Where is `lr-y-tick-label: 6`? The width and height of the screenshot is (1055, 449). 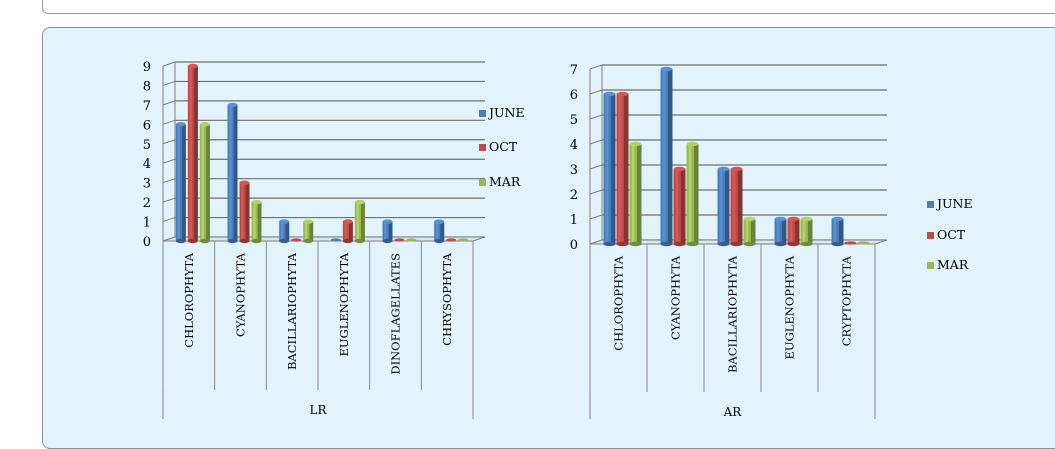
lr-y-tick-label: 6 is located at coordinates (147, 125).